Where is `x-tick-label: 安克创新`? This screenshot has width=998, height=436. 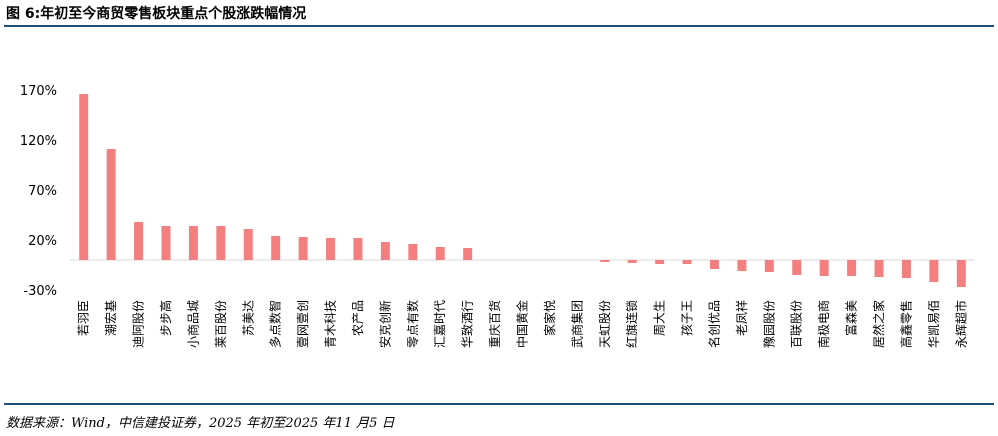 x-tick-label: 安克创新 is located at coordinates (384, 324).